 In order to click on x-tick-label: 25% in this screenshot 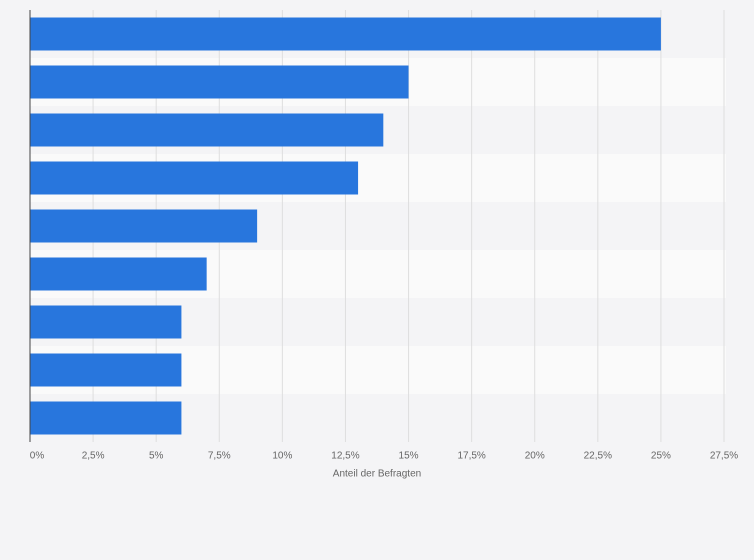, I will do `click(661, 456)`.